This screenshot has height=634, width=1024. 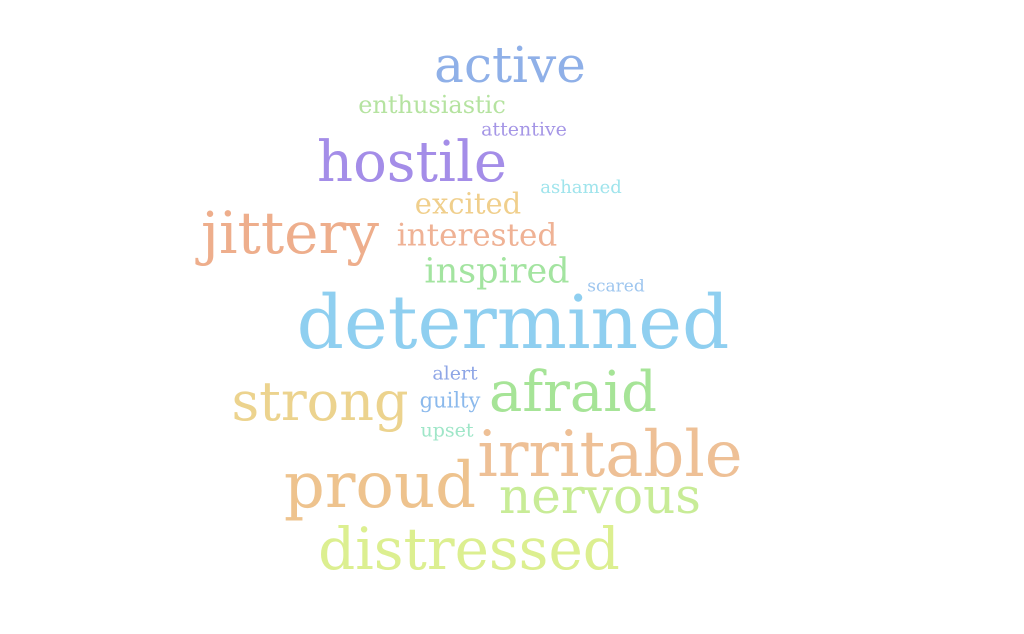 What do you see at coordinates (600, 496) in the screenshot?
I see `word-nervous: nervous` at bounding box center [600, 496].